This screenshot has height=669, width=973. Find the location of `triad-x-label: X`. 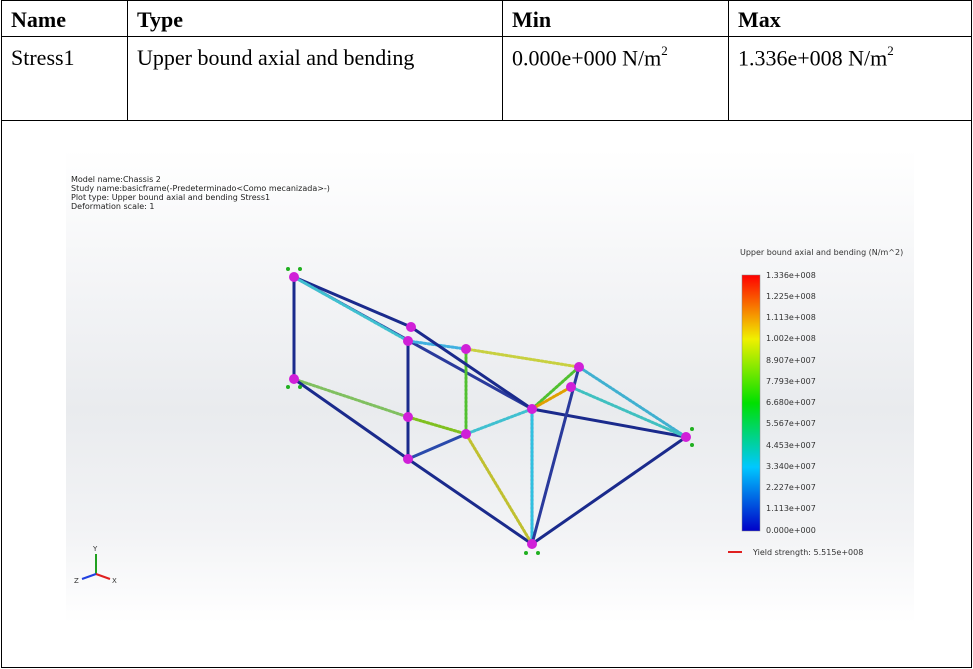

triad-x-label: X is located at coordinates (114, 581).